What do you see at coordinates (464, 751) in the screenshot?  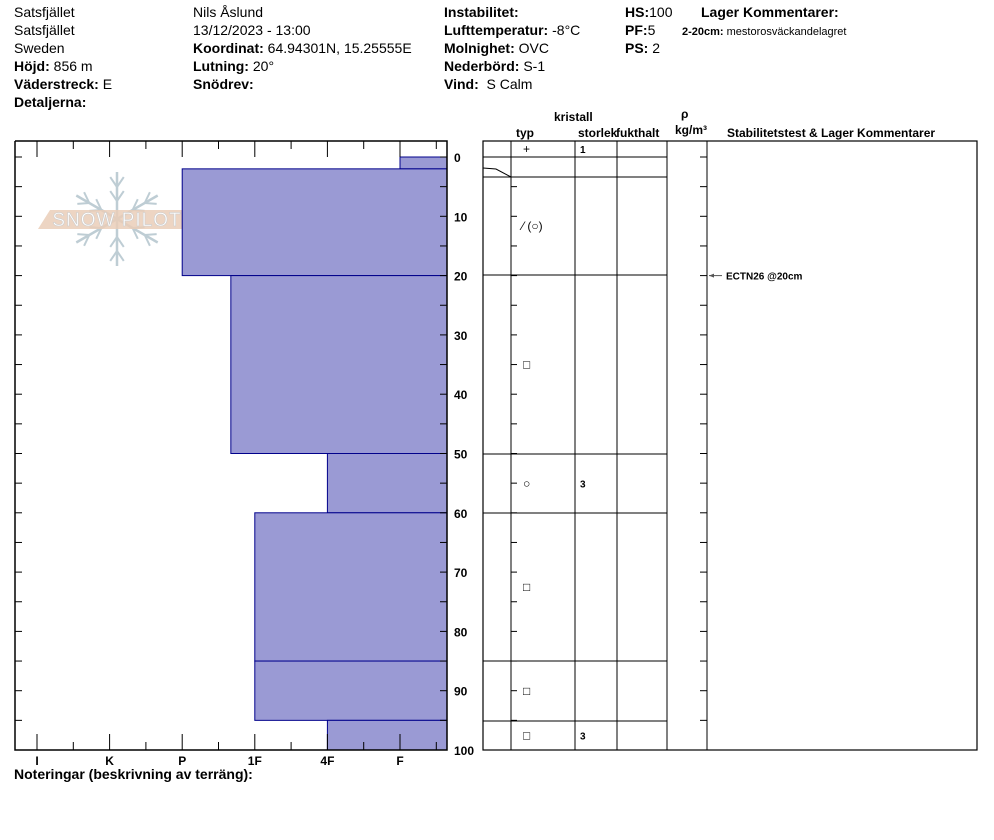 I see `depth-tick-label: 100` at bounding box center [464, 751].